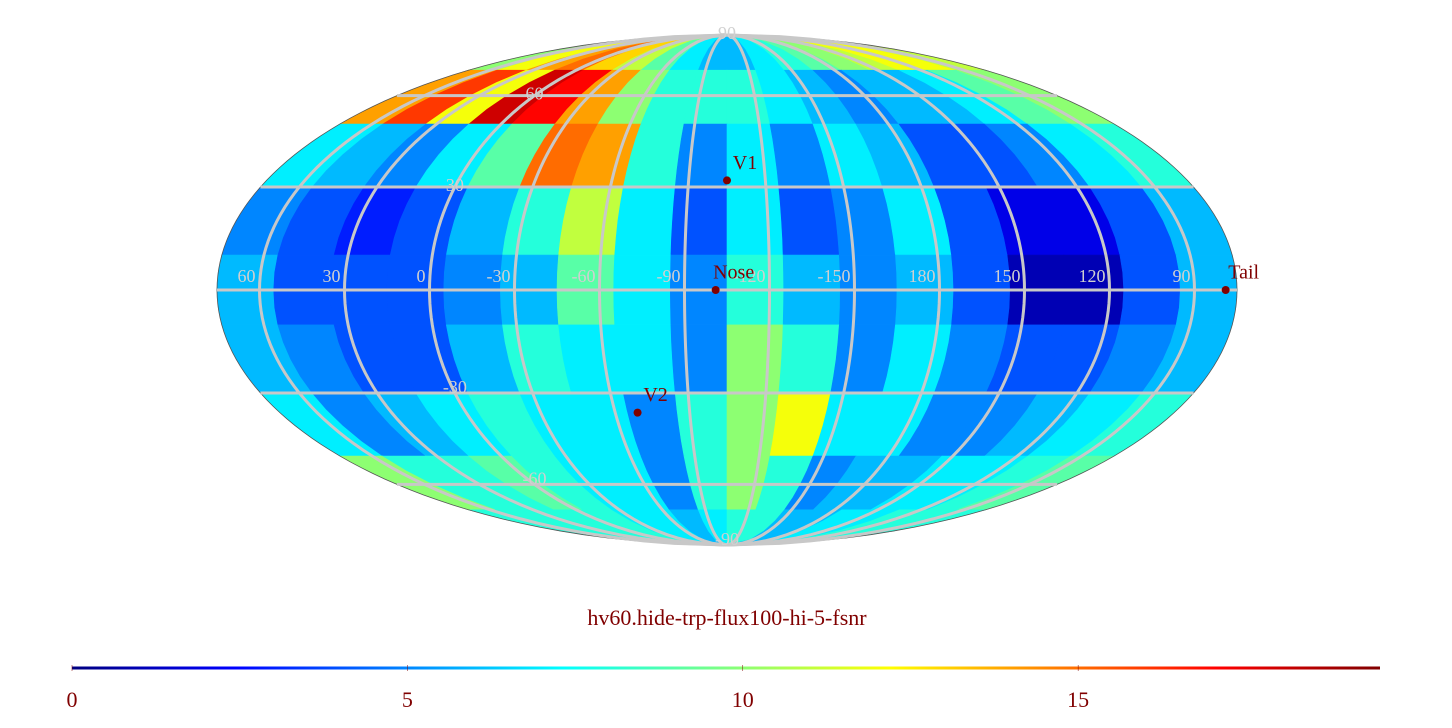 This screenshot has width=1452, height=728. What do you see at coordinates (727, 617) in the screenshot?
I see `chart-title: hv60.hide-trp-flux100-hi-5-fsnr` at bounding box center [727, 617].